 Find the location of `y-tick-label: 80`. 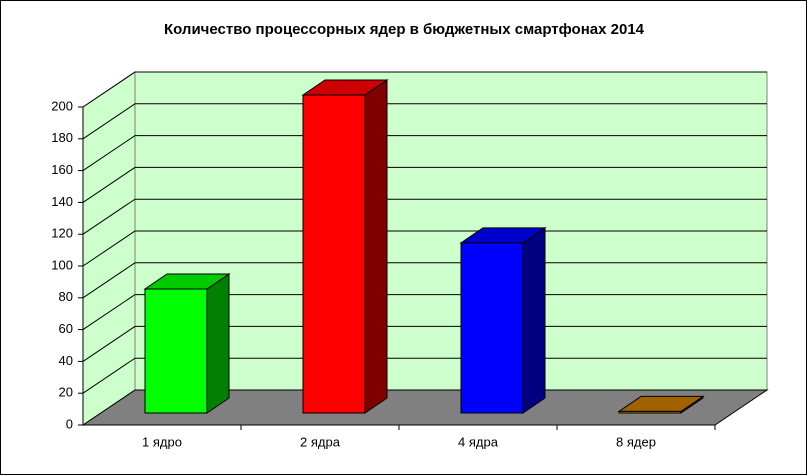

y-tick-label: 80 is located at coordinates (66, 296).